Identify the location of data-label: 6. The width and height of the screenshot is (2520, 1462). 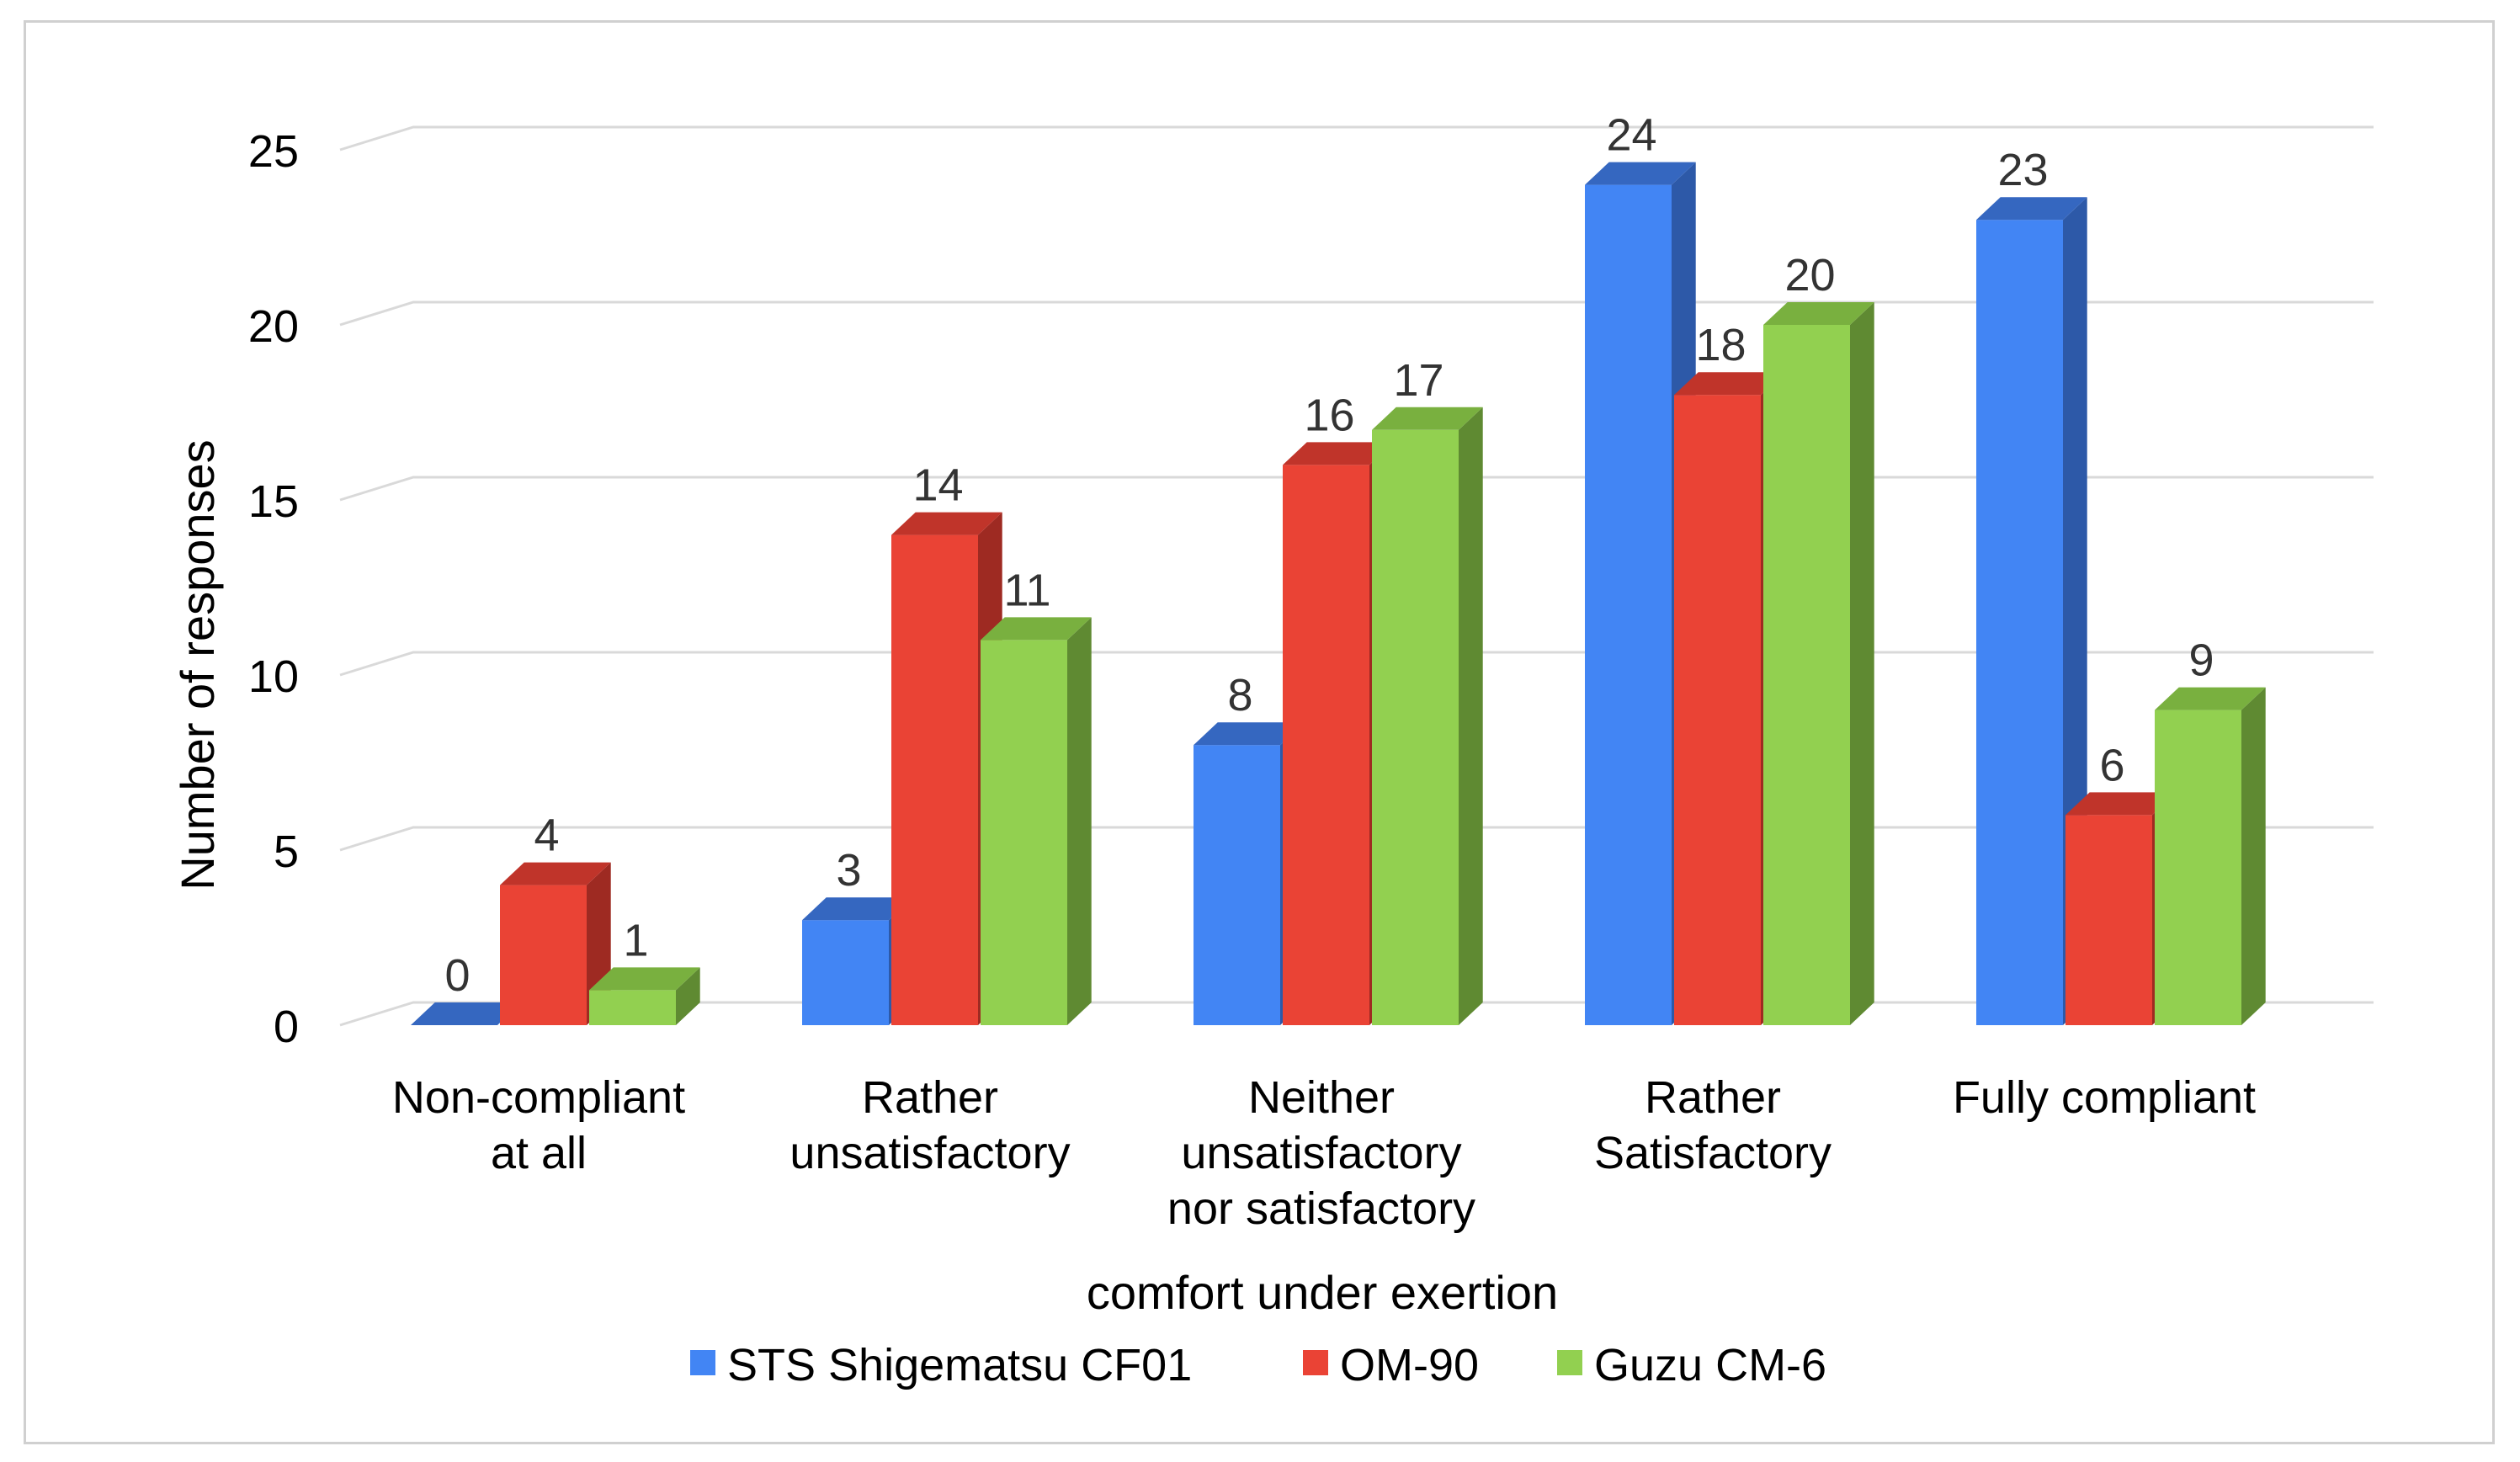
(2111, 765).